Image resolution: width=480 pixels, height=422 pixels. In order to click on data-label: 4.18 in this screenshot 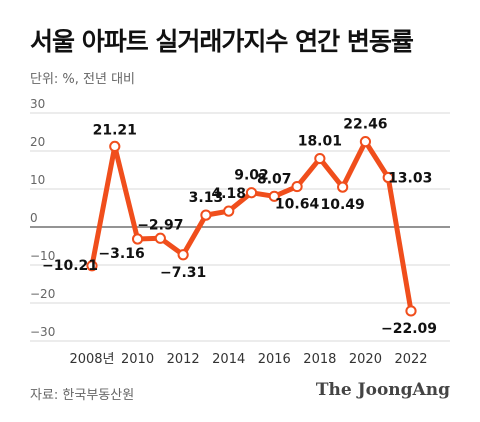, I will do `click(228, 194)`.